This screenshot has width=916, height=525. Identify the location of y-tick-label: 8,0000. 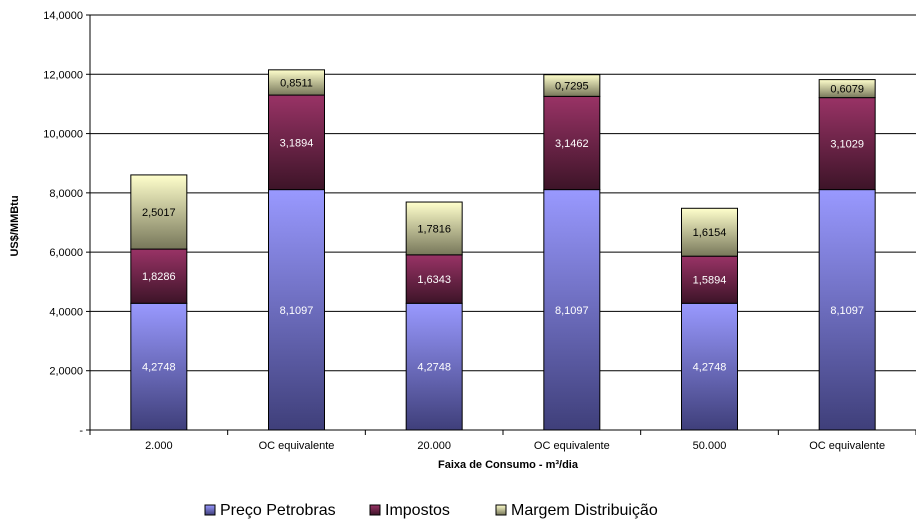
(66, 194).